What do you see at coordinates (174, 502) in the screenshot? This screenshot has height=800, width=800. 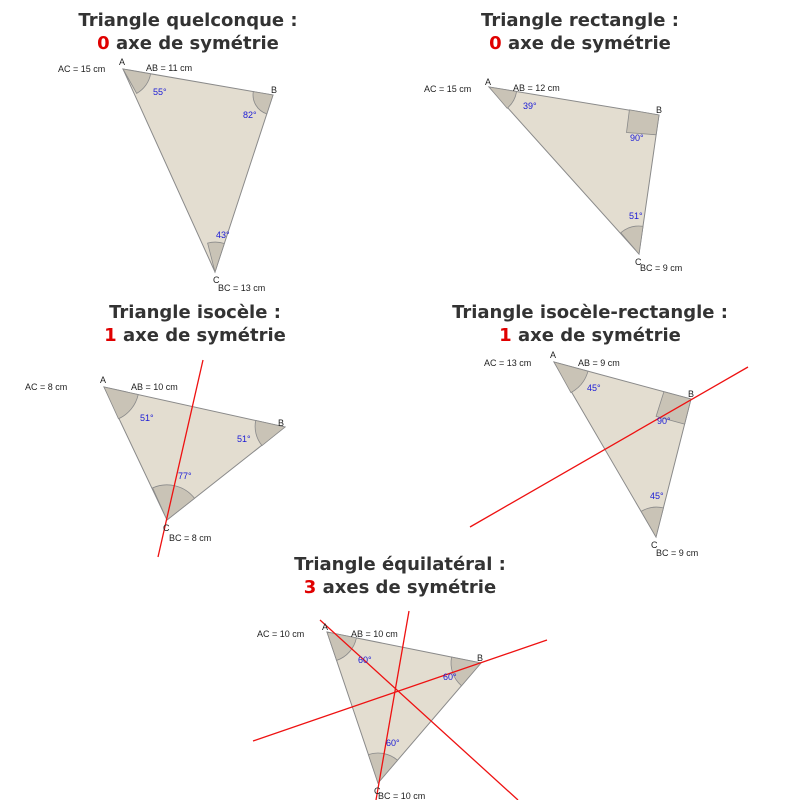 I see `panel-3-angle-c-arc` at bounding box center [174, 502].